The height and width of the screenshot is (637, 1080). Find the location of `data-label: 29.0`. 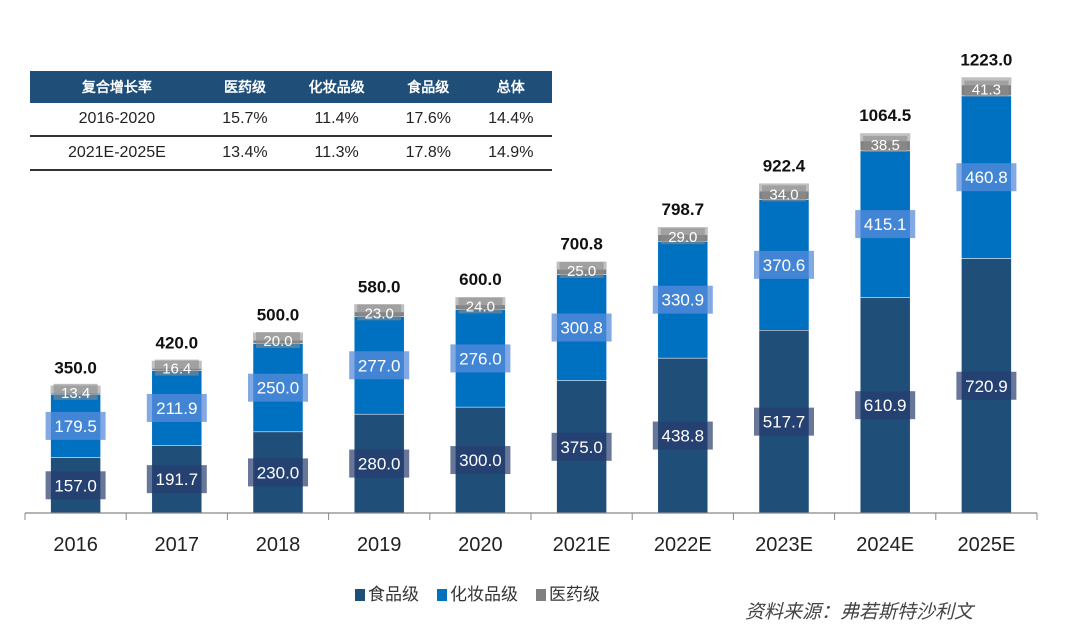

data-label: 29.0 is located at coordinates (682, 237).